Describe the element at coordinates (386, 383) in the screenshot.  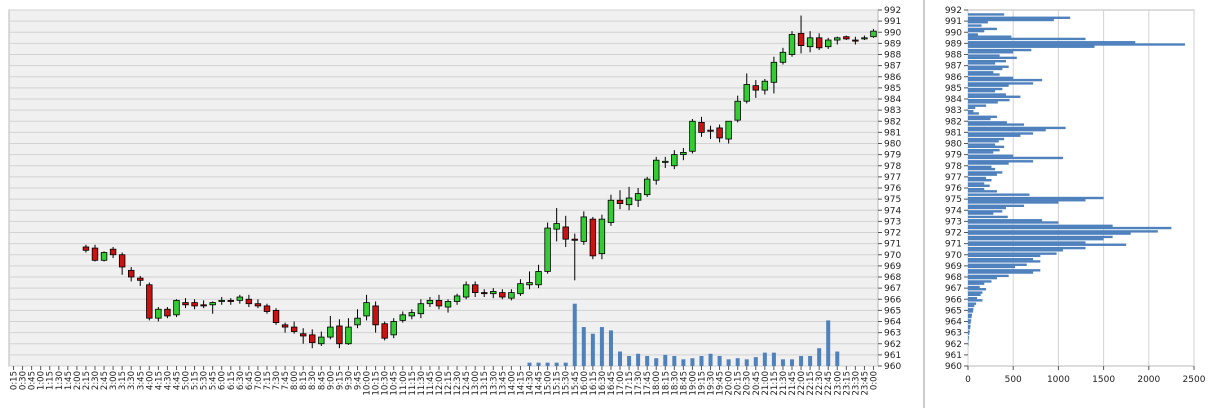
I see `time-x-tick-label: 10:30` at that location.